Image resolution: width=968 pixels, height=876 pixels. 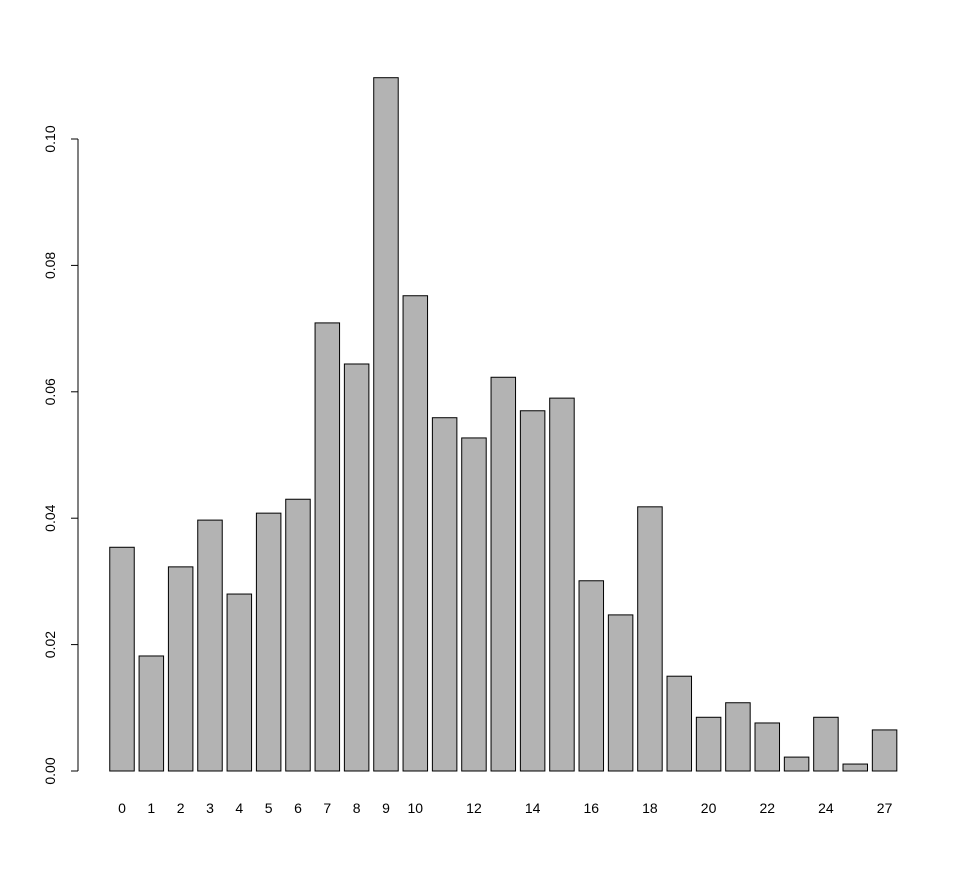 What do you see at coordinates (50, 265) in the screenshot?
I see `y-tick-label: 0.08` at bounding box center [50, 265].